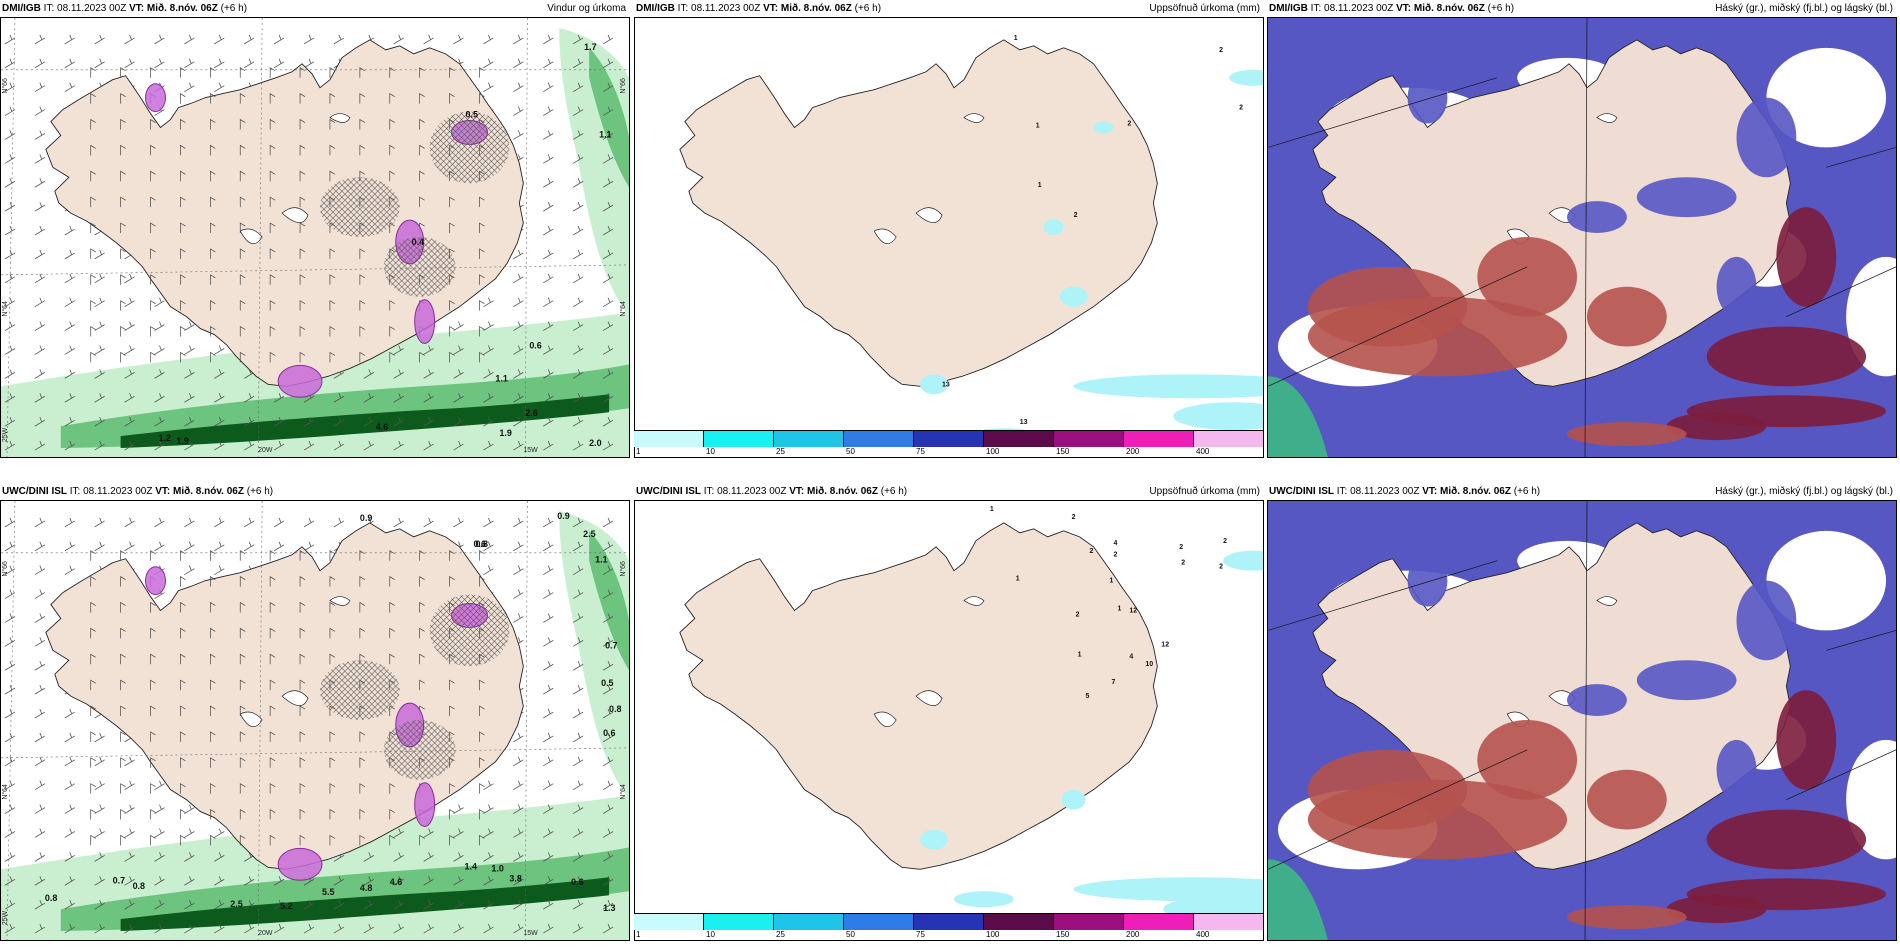 The width and height of the screenshot is (1900, 950). What do you see at coordinates (1149, 664) in the screenshot?
I see `precip-value-label: 10` at bounding box center [1149, 664].